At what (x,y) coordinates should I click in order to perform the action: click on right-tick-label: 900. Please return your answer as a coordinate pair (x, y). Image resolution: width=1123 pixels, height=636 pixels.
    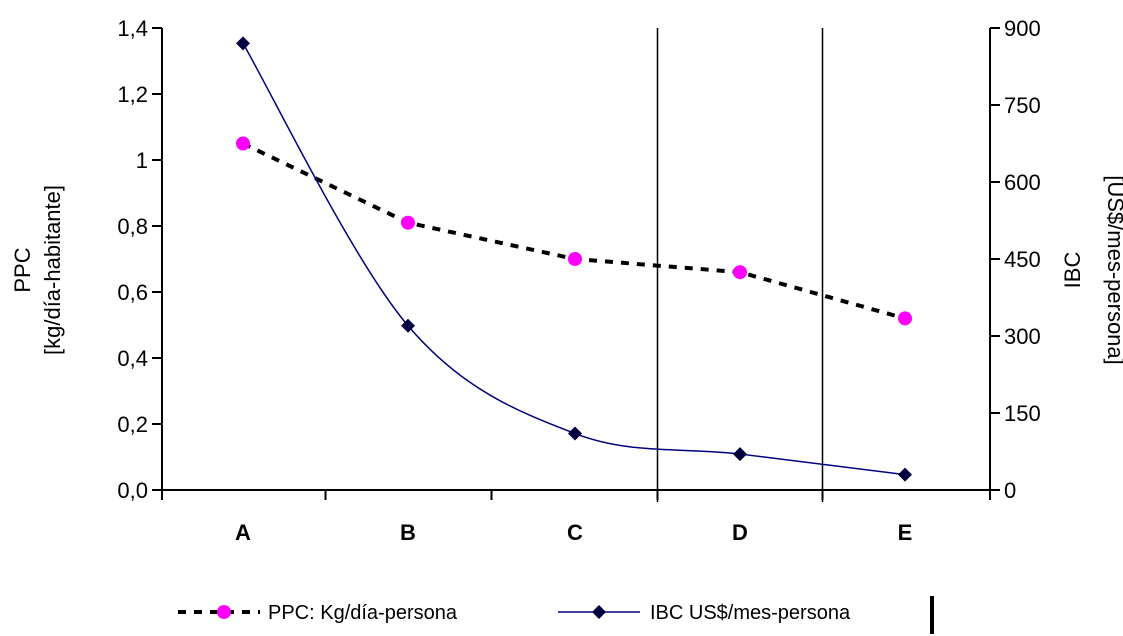
    Looking at the image, I should click on (1022, 28).